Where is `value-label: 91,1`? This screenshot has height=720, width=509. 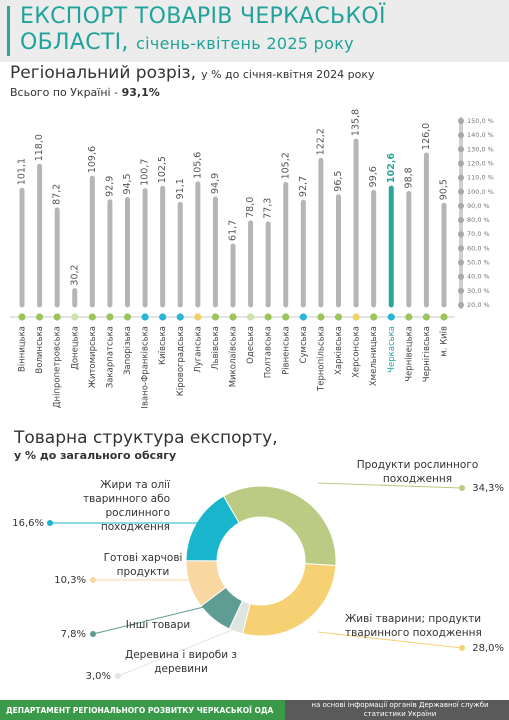 value-label: 91,1 is located at coordinates (180, 188).